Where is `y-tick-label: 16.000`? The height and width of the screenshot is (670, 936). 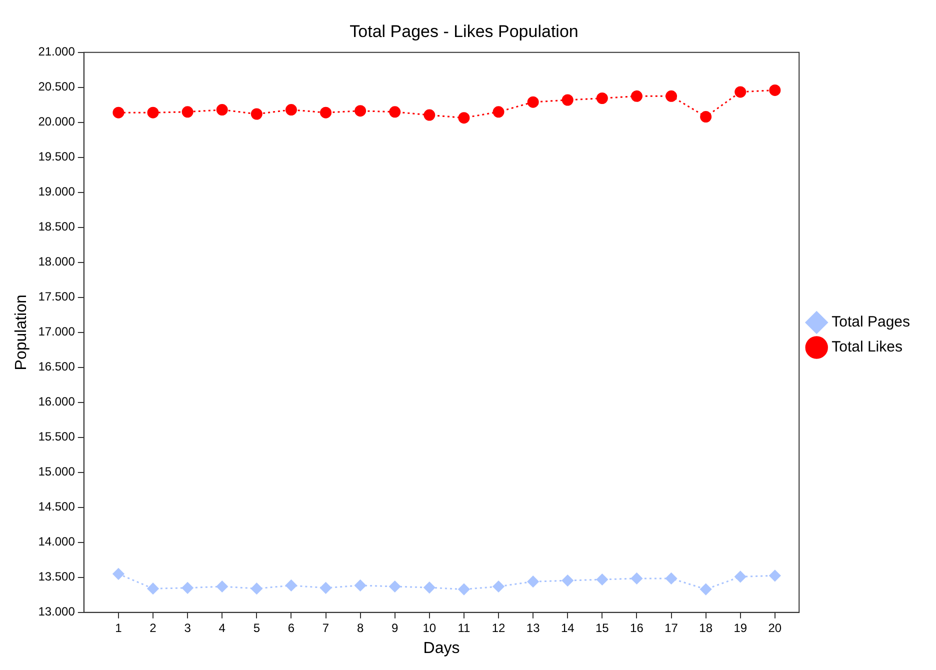 y-tick-label: 16.000 is located at coordinates (57, 401).